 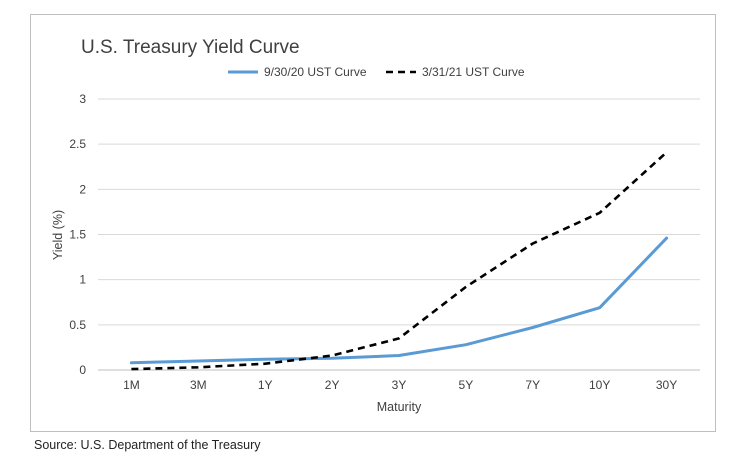 I want to click on x-tick-label: 3Y, so click(x=399, y=385).